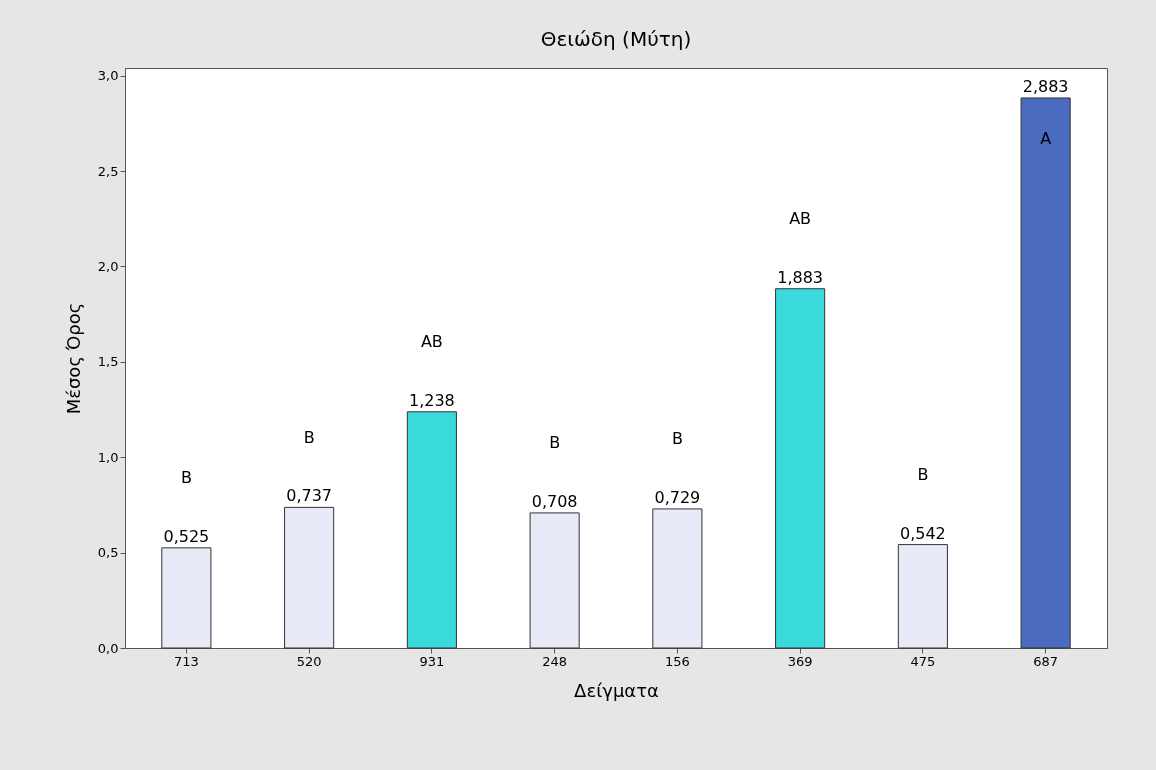  What do you see at coordinates (554, 501) in the screenshot?
I see `data-label: 0,708` at bounding box center [554, 501].